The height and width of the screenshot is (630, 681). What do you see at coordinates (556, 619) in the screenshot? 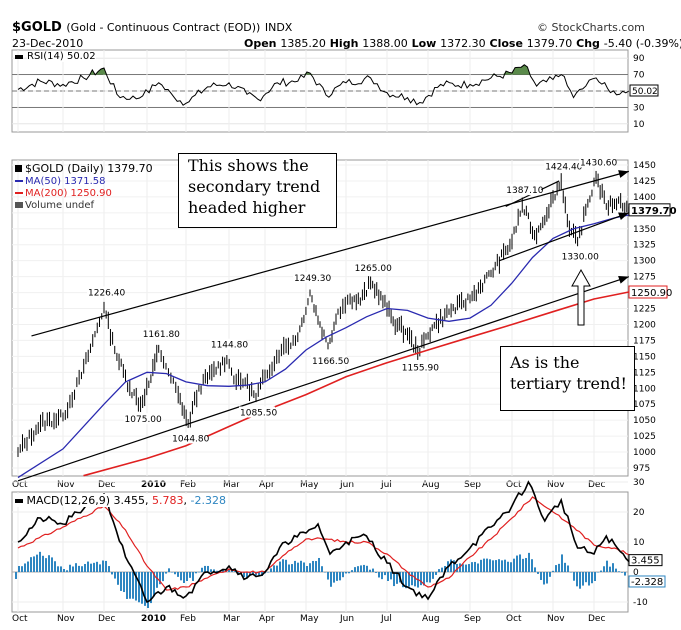
I see `macd-x-axis-label: Nov` at bounding box center [556, 619].